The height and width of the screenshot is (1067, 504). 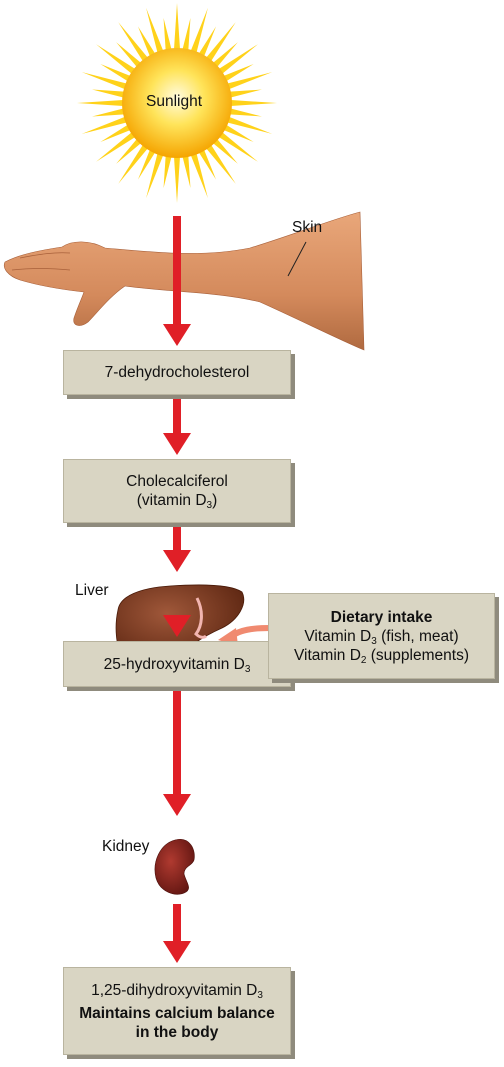 I want to click on box-25-hydroxyvitamin: 25-hydroxyvitamin D3, so click(x=177, y=664).